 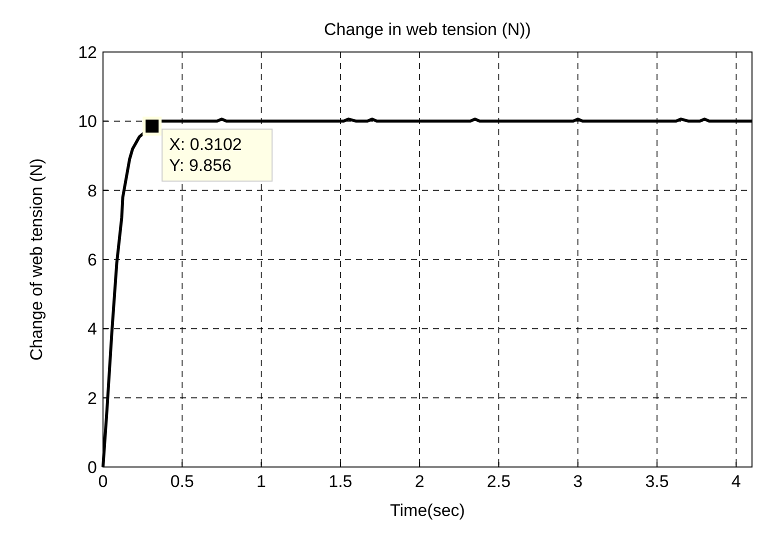 I want to click on x-tick-label: 3.5, so click(x=657, y=481).